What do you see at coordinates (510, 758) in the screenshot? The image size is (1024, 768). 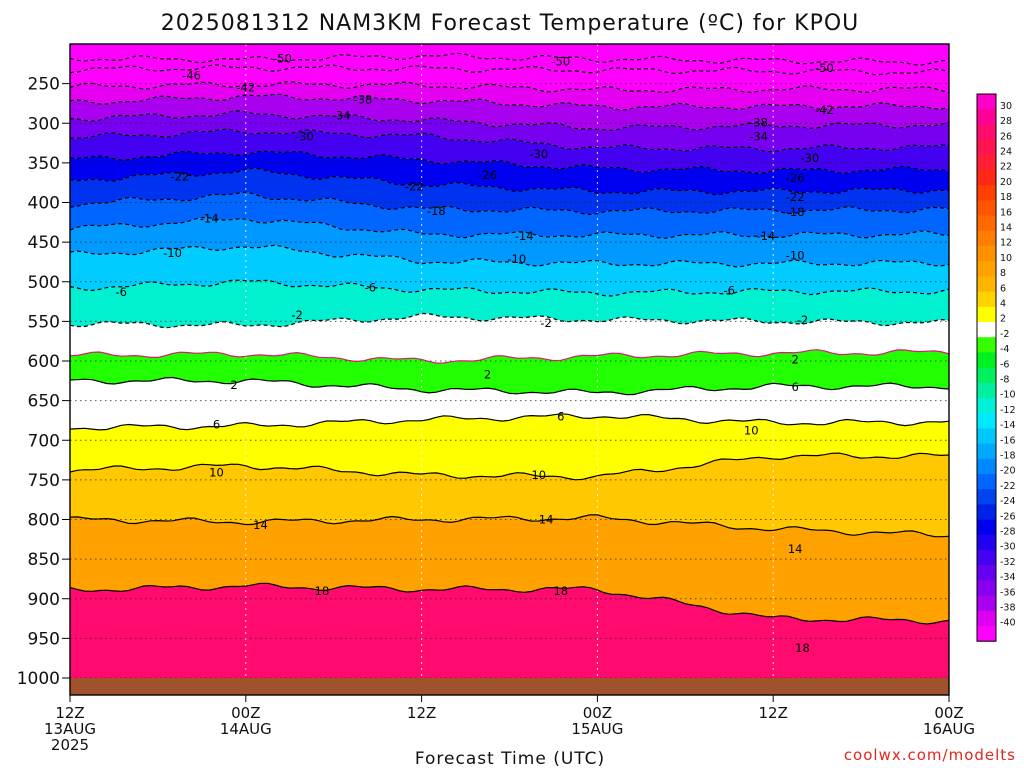 I see `x-axis-title: Forecast Time (UTC)` at bounding box center [510, 758].